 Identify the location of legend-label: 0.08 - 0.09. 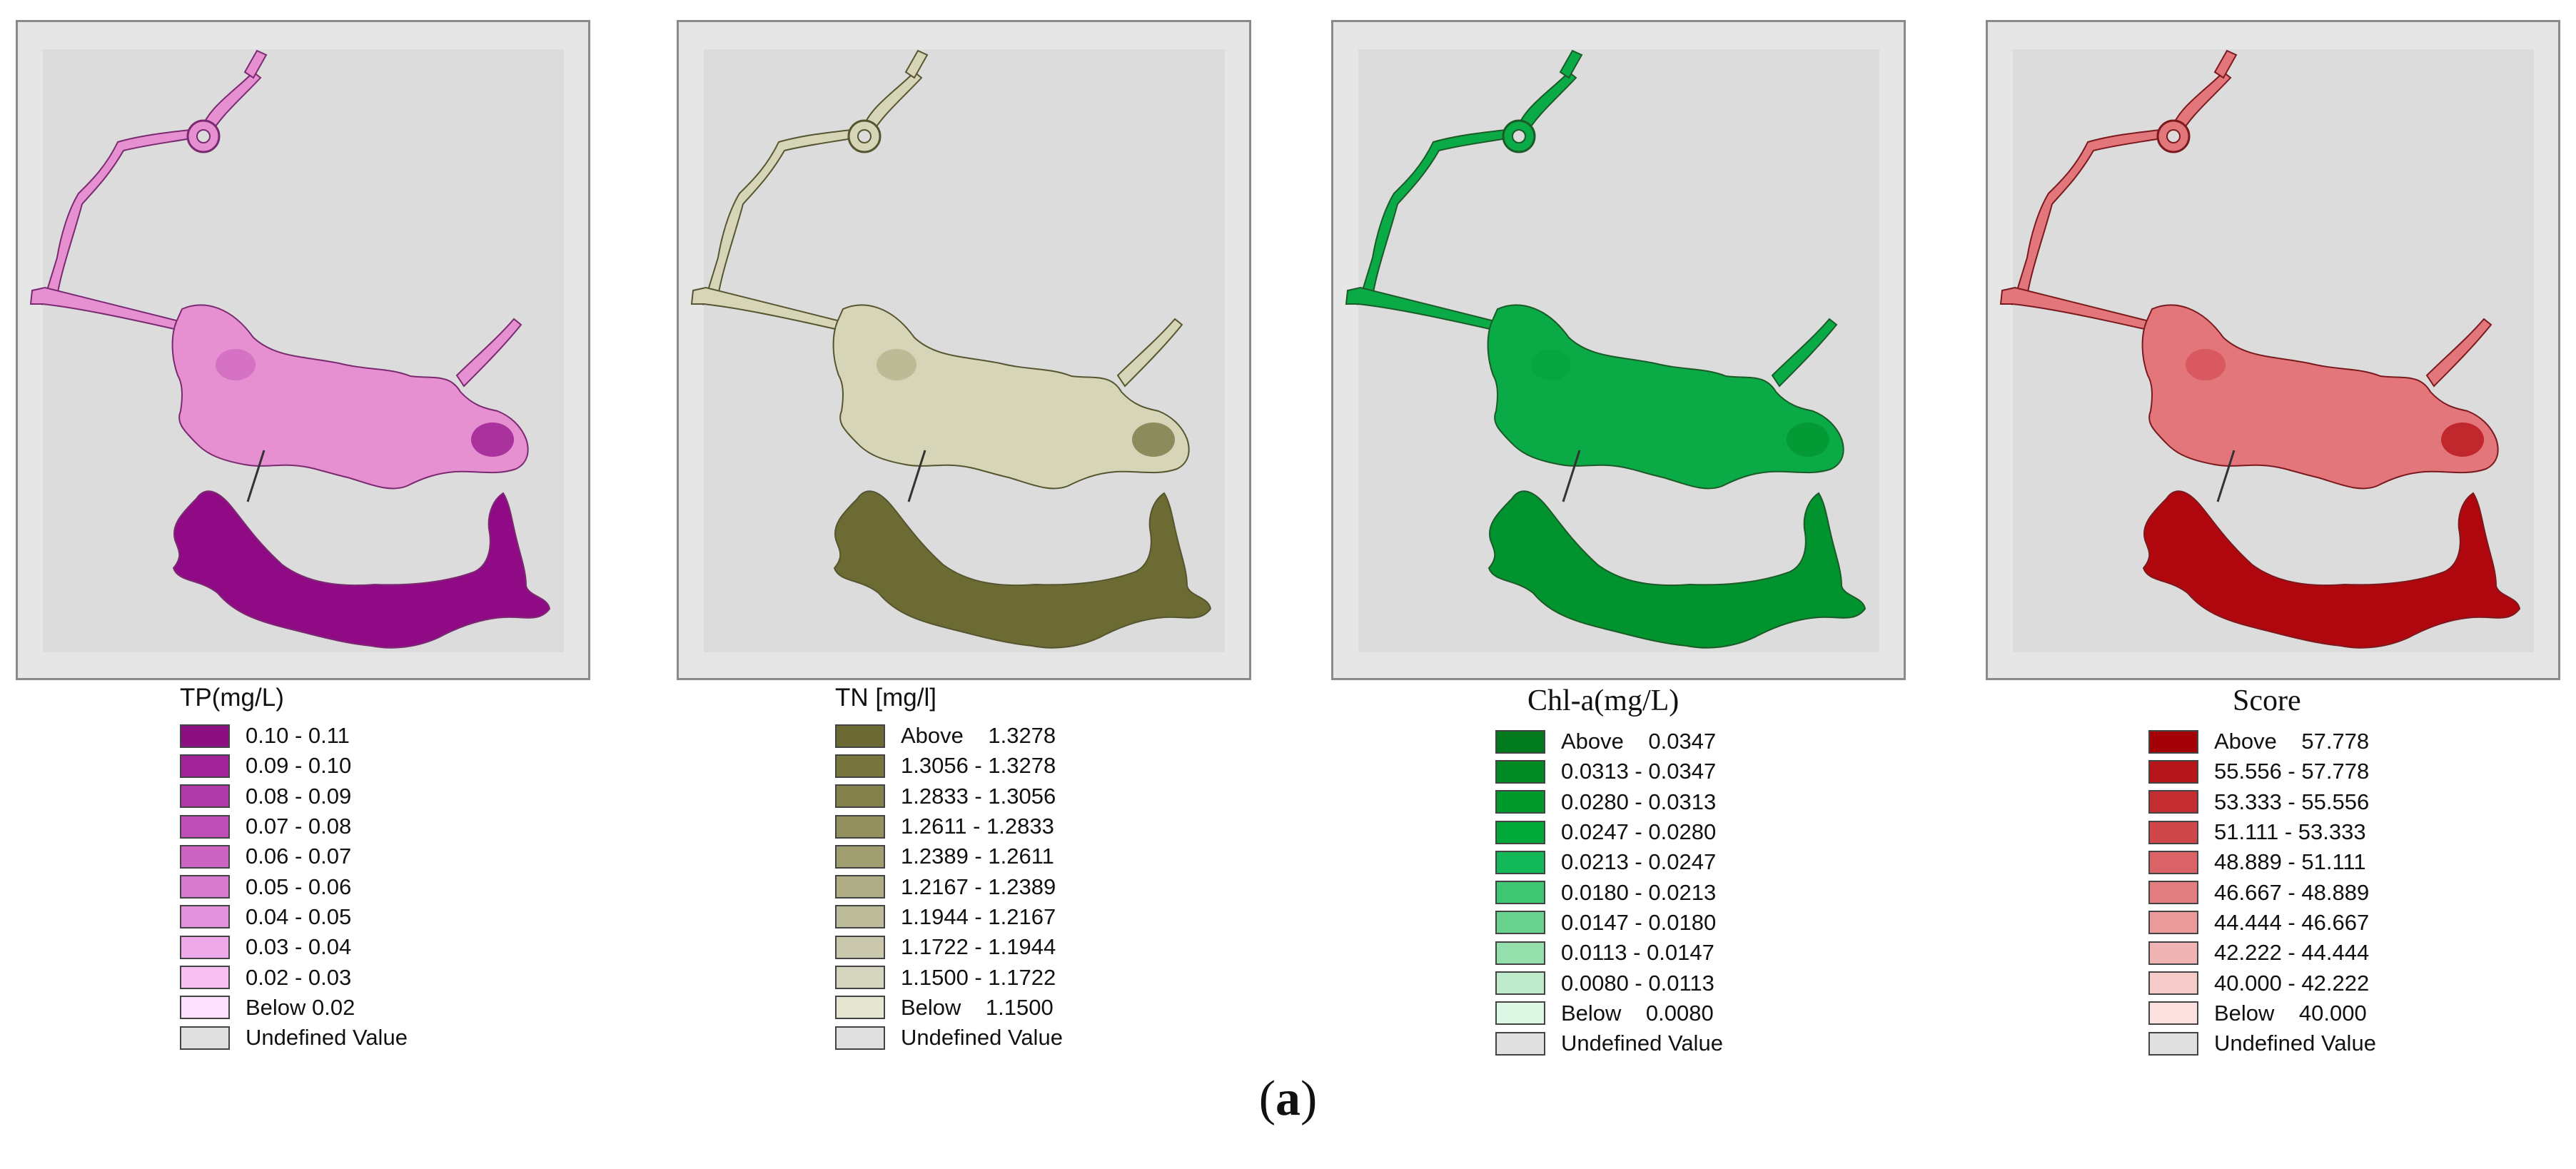
(299, 796).